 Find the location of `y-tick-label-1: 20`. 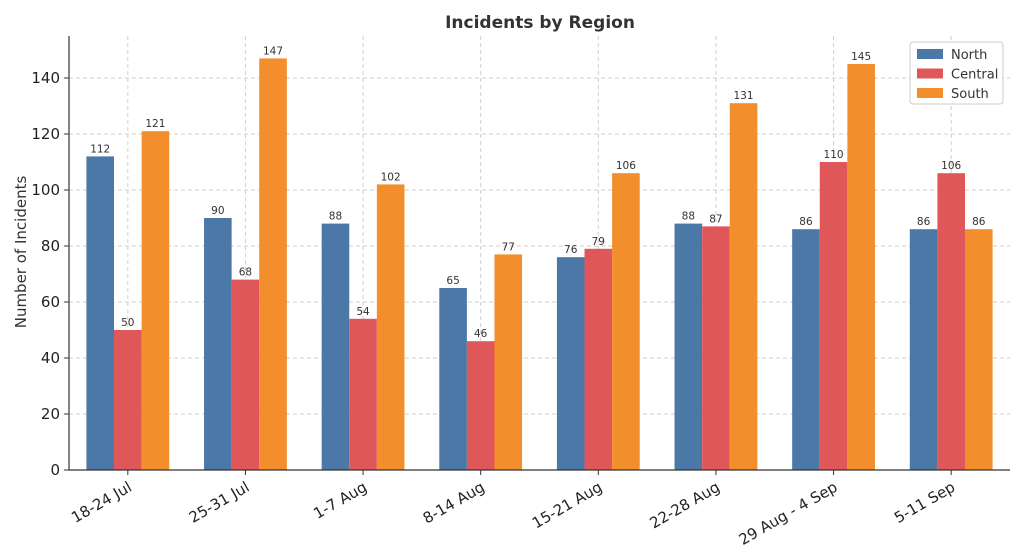

y-tick-label-1: 20 is located at coordinates (50, 414).